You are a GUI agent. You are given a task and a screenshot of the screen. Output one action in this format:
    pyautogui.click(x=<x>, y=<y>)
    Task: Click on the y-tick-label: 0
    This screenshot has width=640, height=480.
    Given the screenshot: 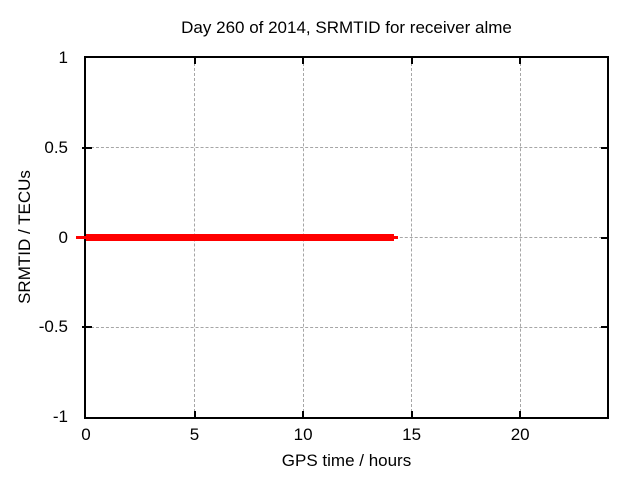 What is the action you would take?
    pyautogui.click(x=63, y=237)
    